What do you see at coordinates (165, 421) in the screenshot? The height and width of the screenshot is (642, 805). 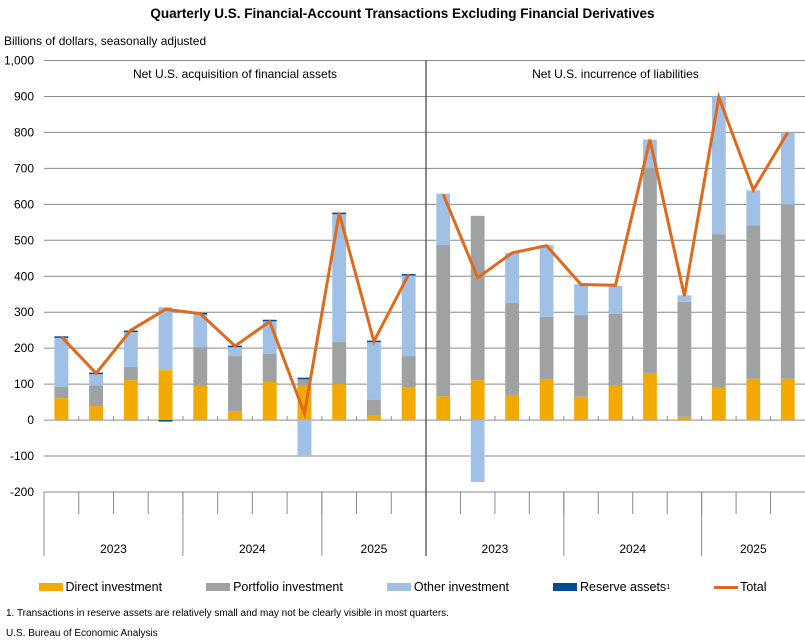 I see `reserve-assets-bar` at bounding box center [165, 421].